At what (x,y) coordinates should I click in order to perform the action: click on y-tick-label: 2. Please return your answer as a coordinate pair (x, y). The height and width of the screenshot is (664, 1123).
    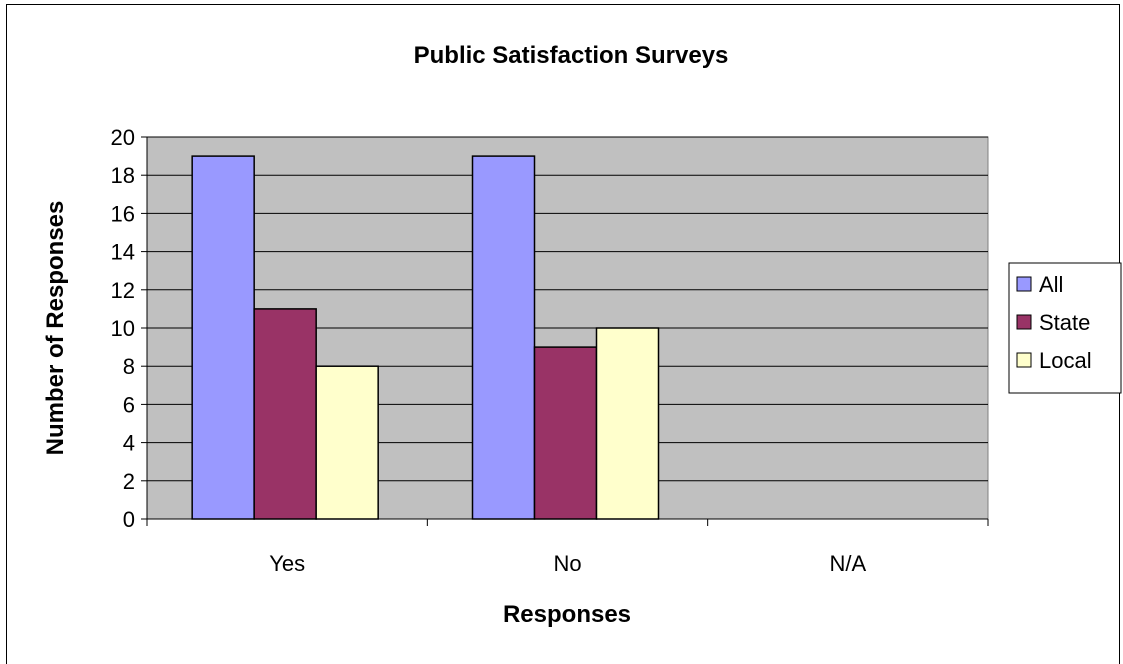
    Looking at the image, I should click on (129, 481).